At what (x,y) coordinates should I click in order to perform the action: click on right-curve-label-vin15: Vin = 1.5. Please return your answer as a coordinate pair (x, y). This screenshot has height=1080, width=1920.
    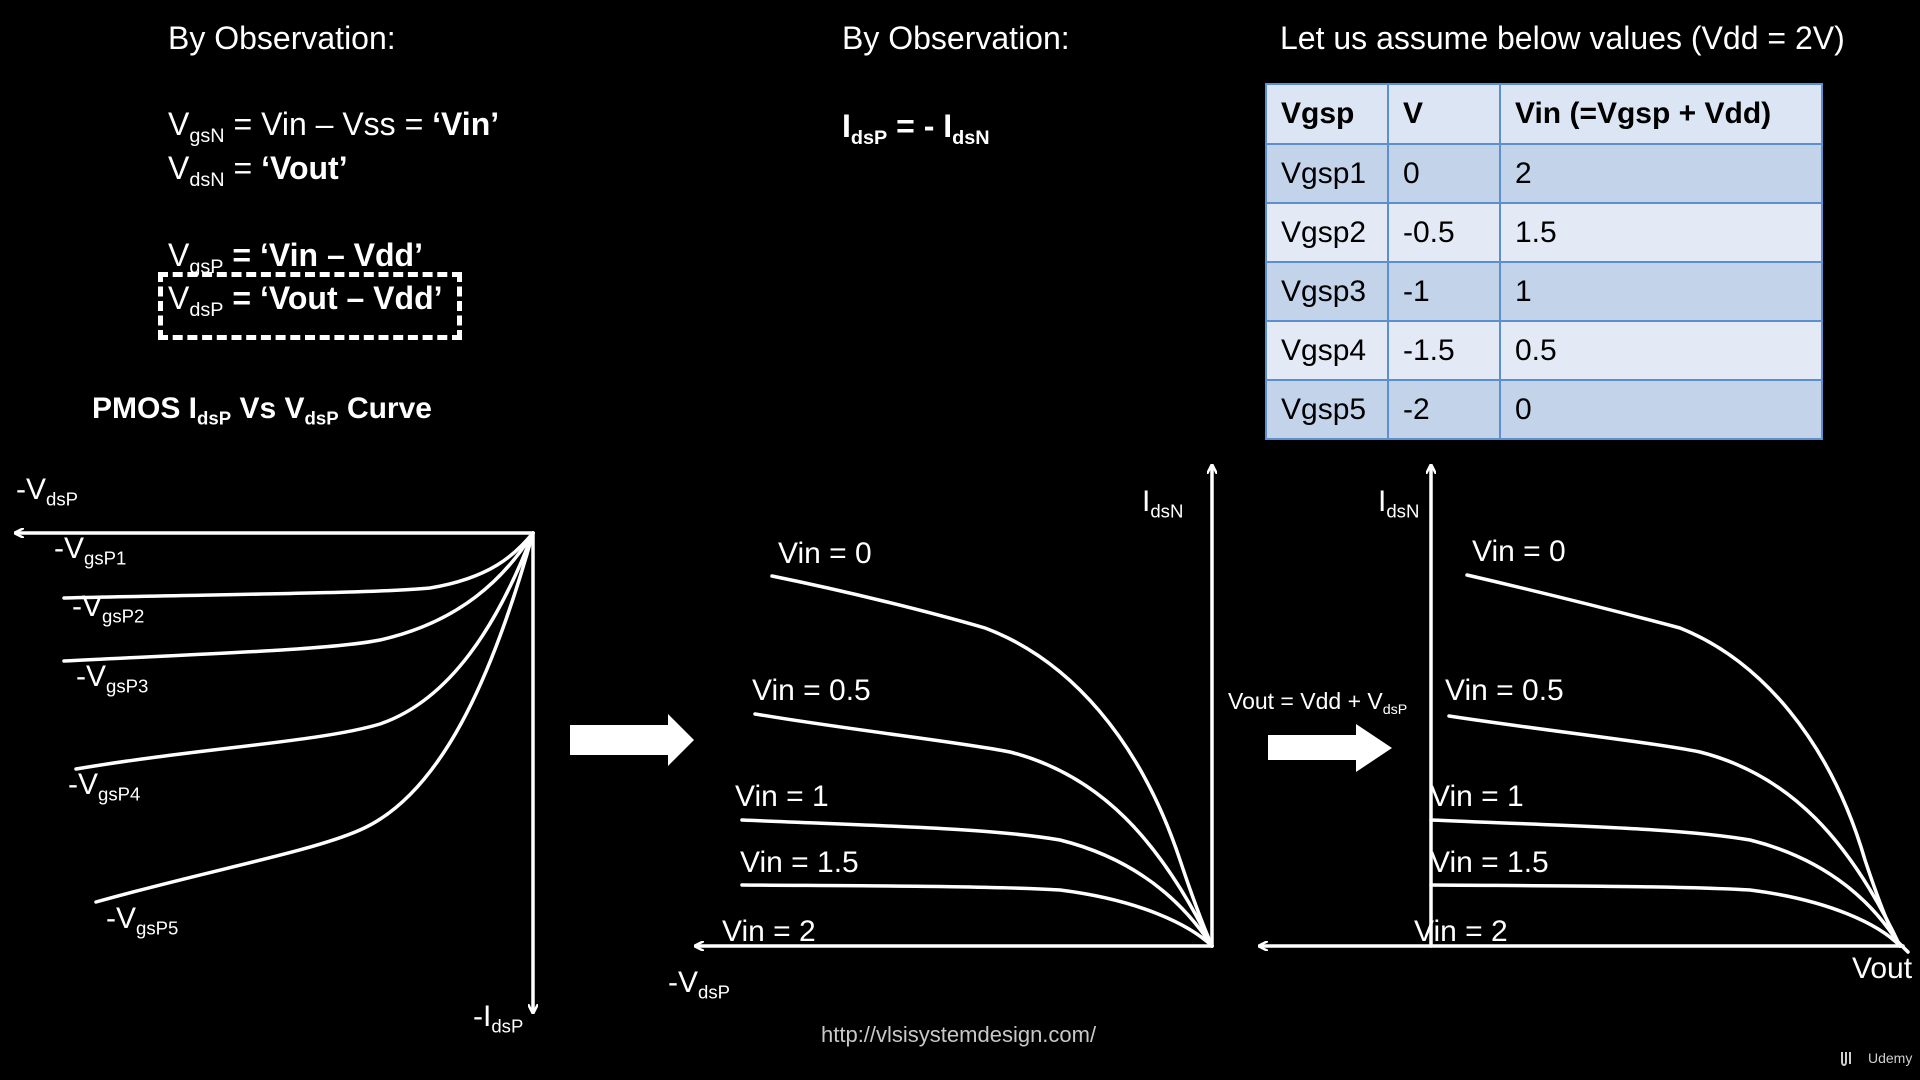
    Looking at the image, I should click on (1489, 862).